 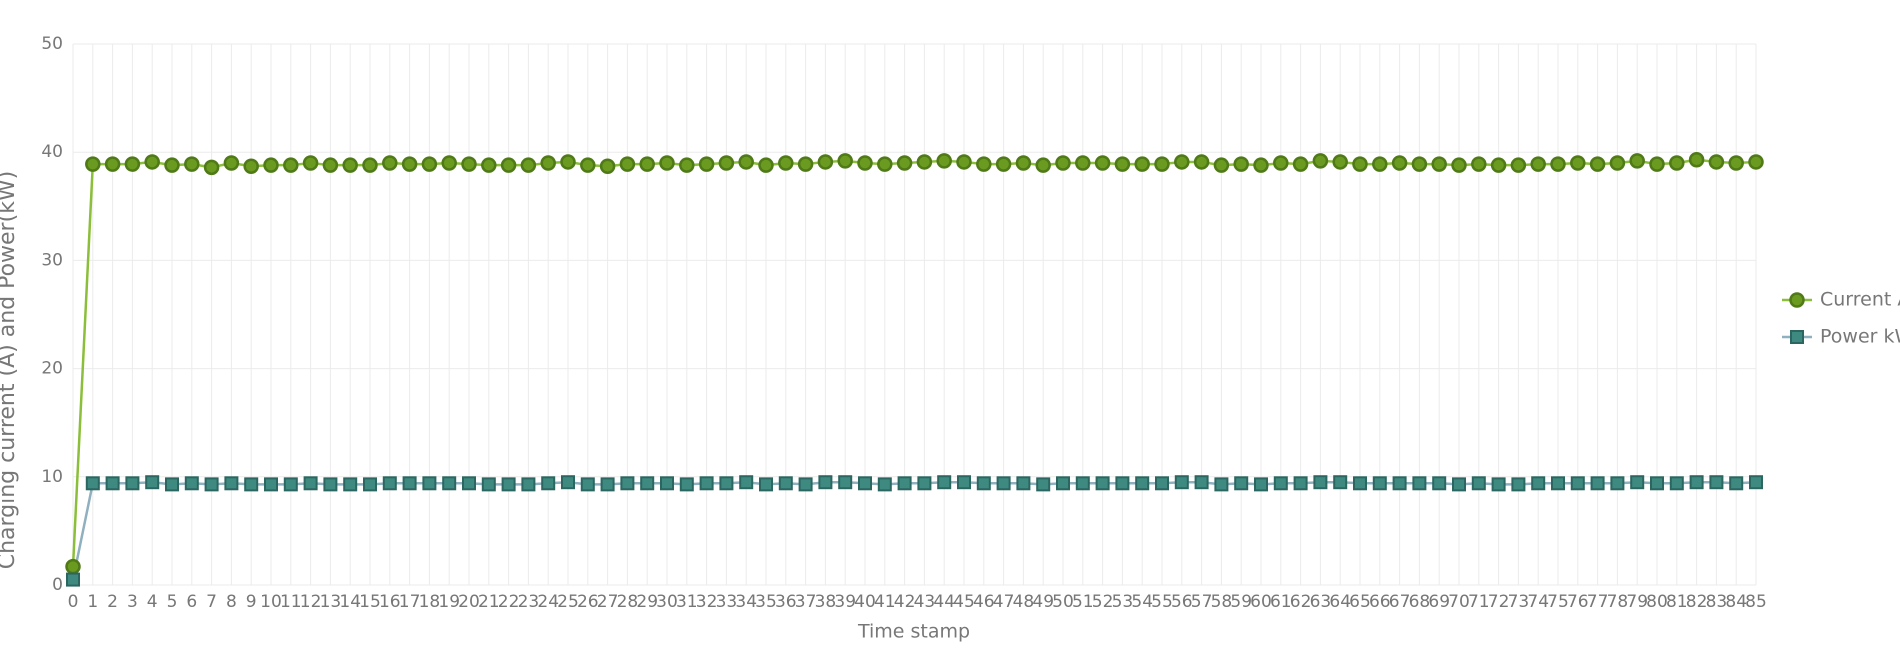 I want to click on x-tick-label: 42, so click(x=905, y=602).